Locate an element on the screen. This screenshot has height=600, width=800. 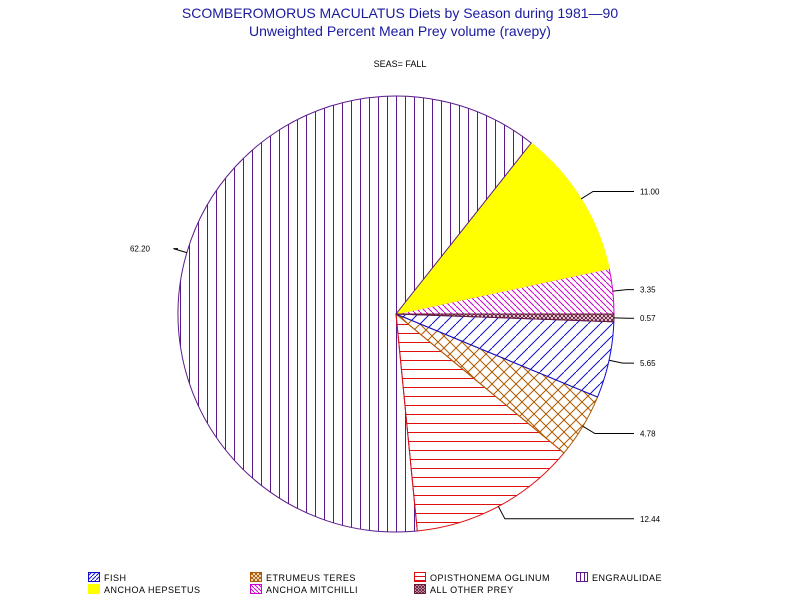
legend-label: ENGRAULIDAE is located at coordinates (627, 578).